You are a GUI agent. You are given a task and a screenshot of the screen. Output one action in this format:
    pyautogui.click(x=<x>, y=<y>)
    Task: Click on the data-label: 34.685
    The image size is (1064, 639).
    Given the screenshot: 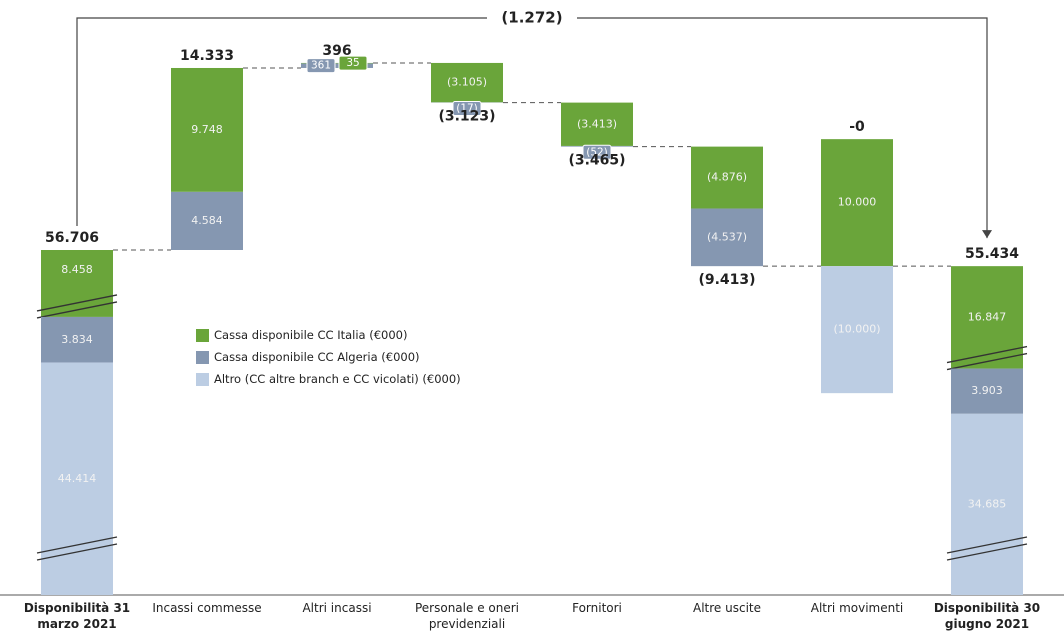 What is the action you would take?
    pyautogui.click(x=987, y=503)
    